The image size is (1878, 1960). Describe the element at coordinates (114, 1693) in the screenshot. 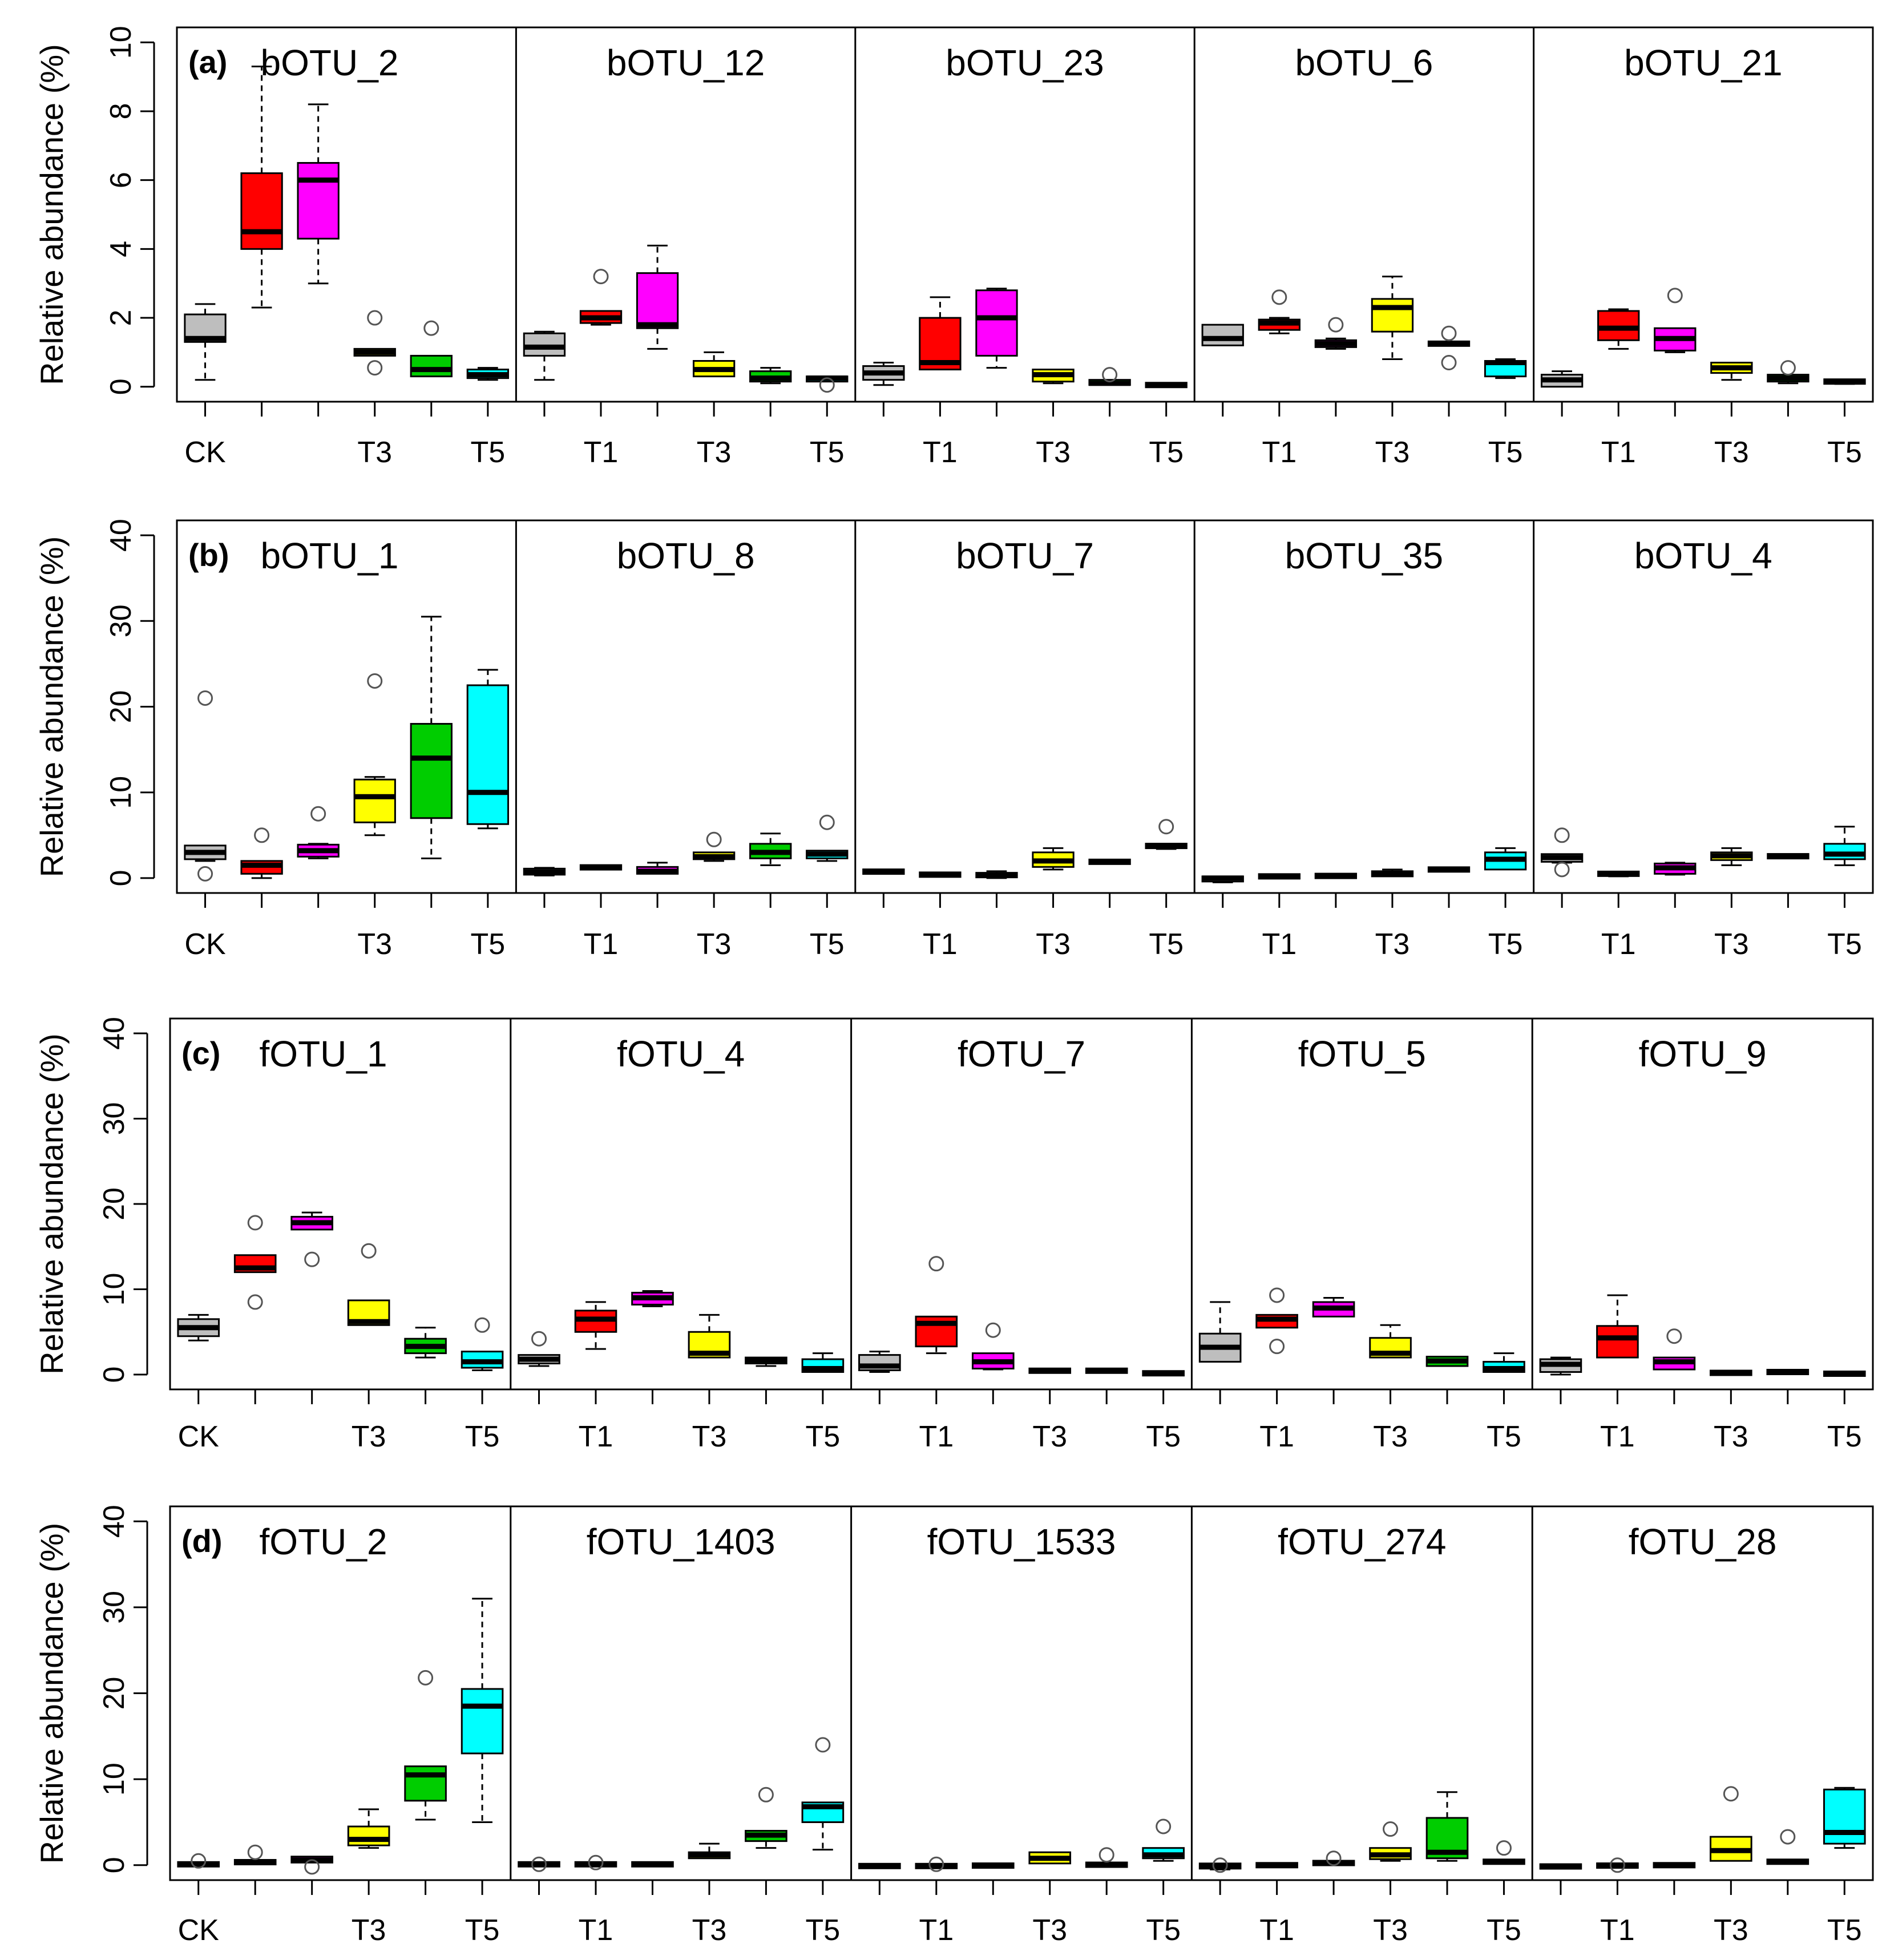

I see `y-tick-label: 20` at that location.